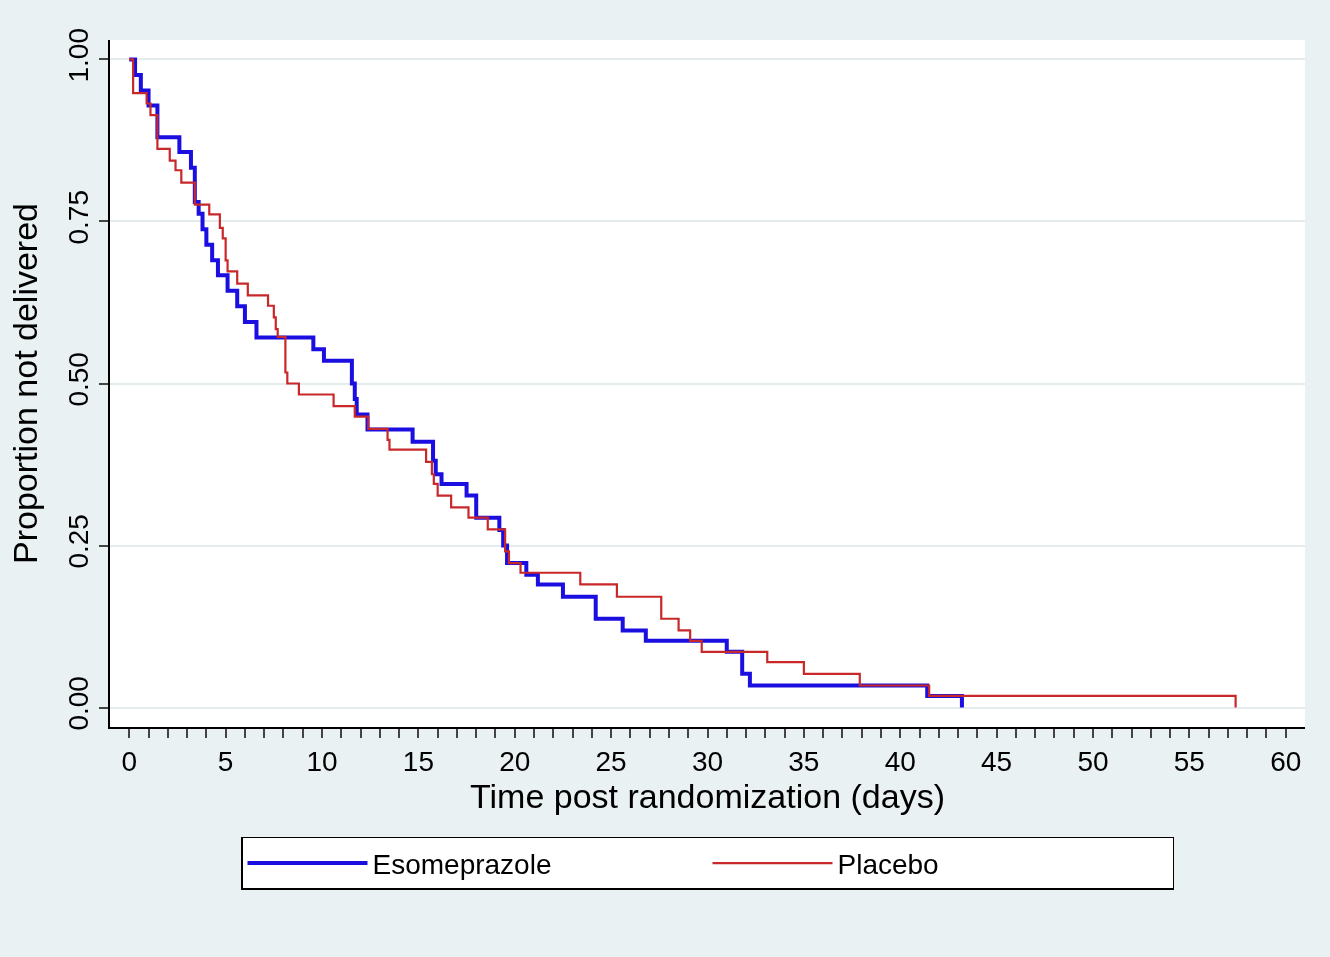 The width and height of the screenshot is (1330, 957). Describe the element at coordinates (515, 762) in the screenshot. I see `x-tick-label: 20` at that location.